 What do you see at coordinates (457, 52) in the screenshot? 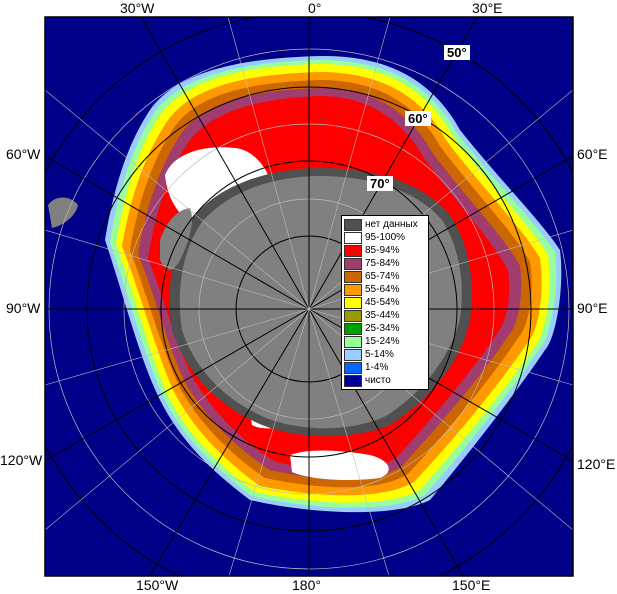
I see `lat-label-50: 50°` at bounding box center [457, 52].